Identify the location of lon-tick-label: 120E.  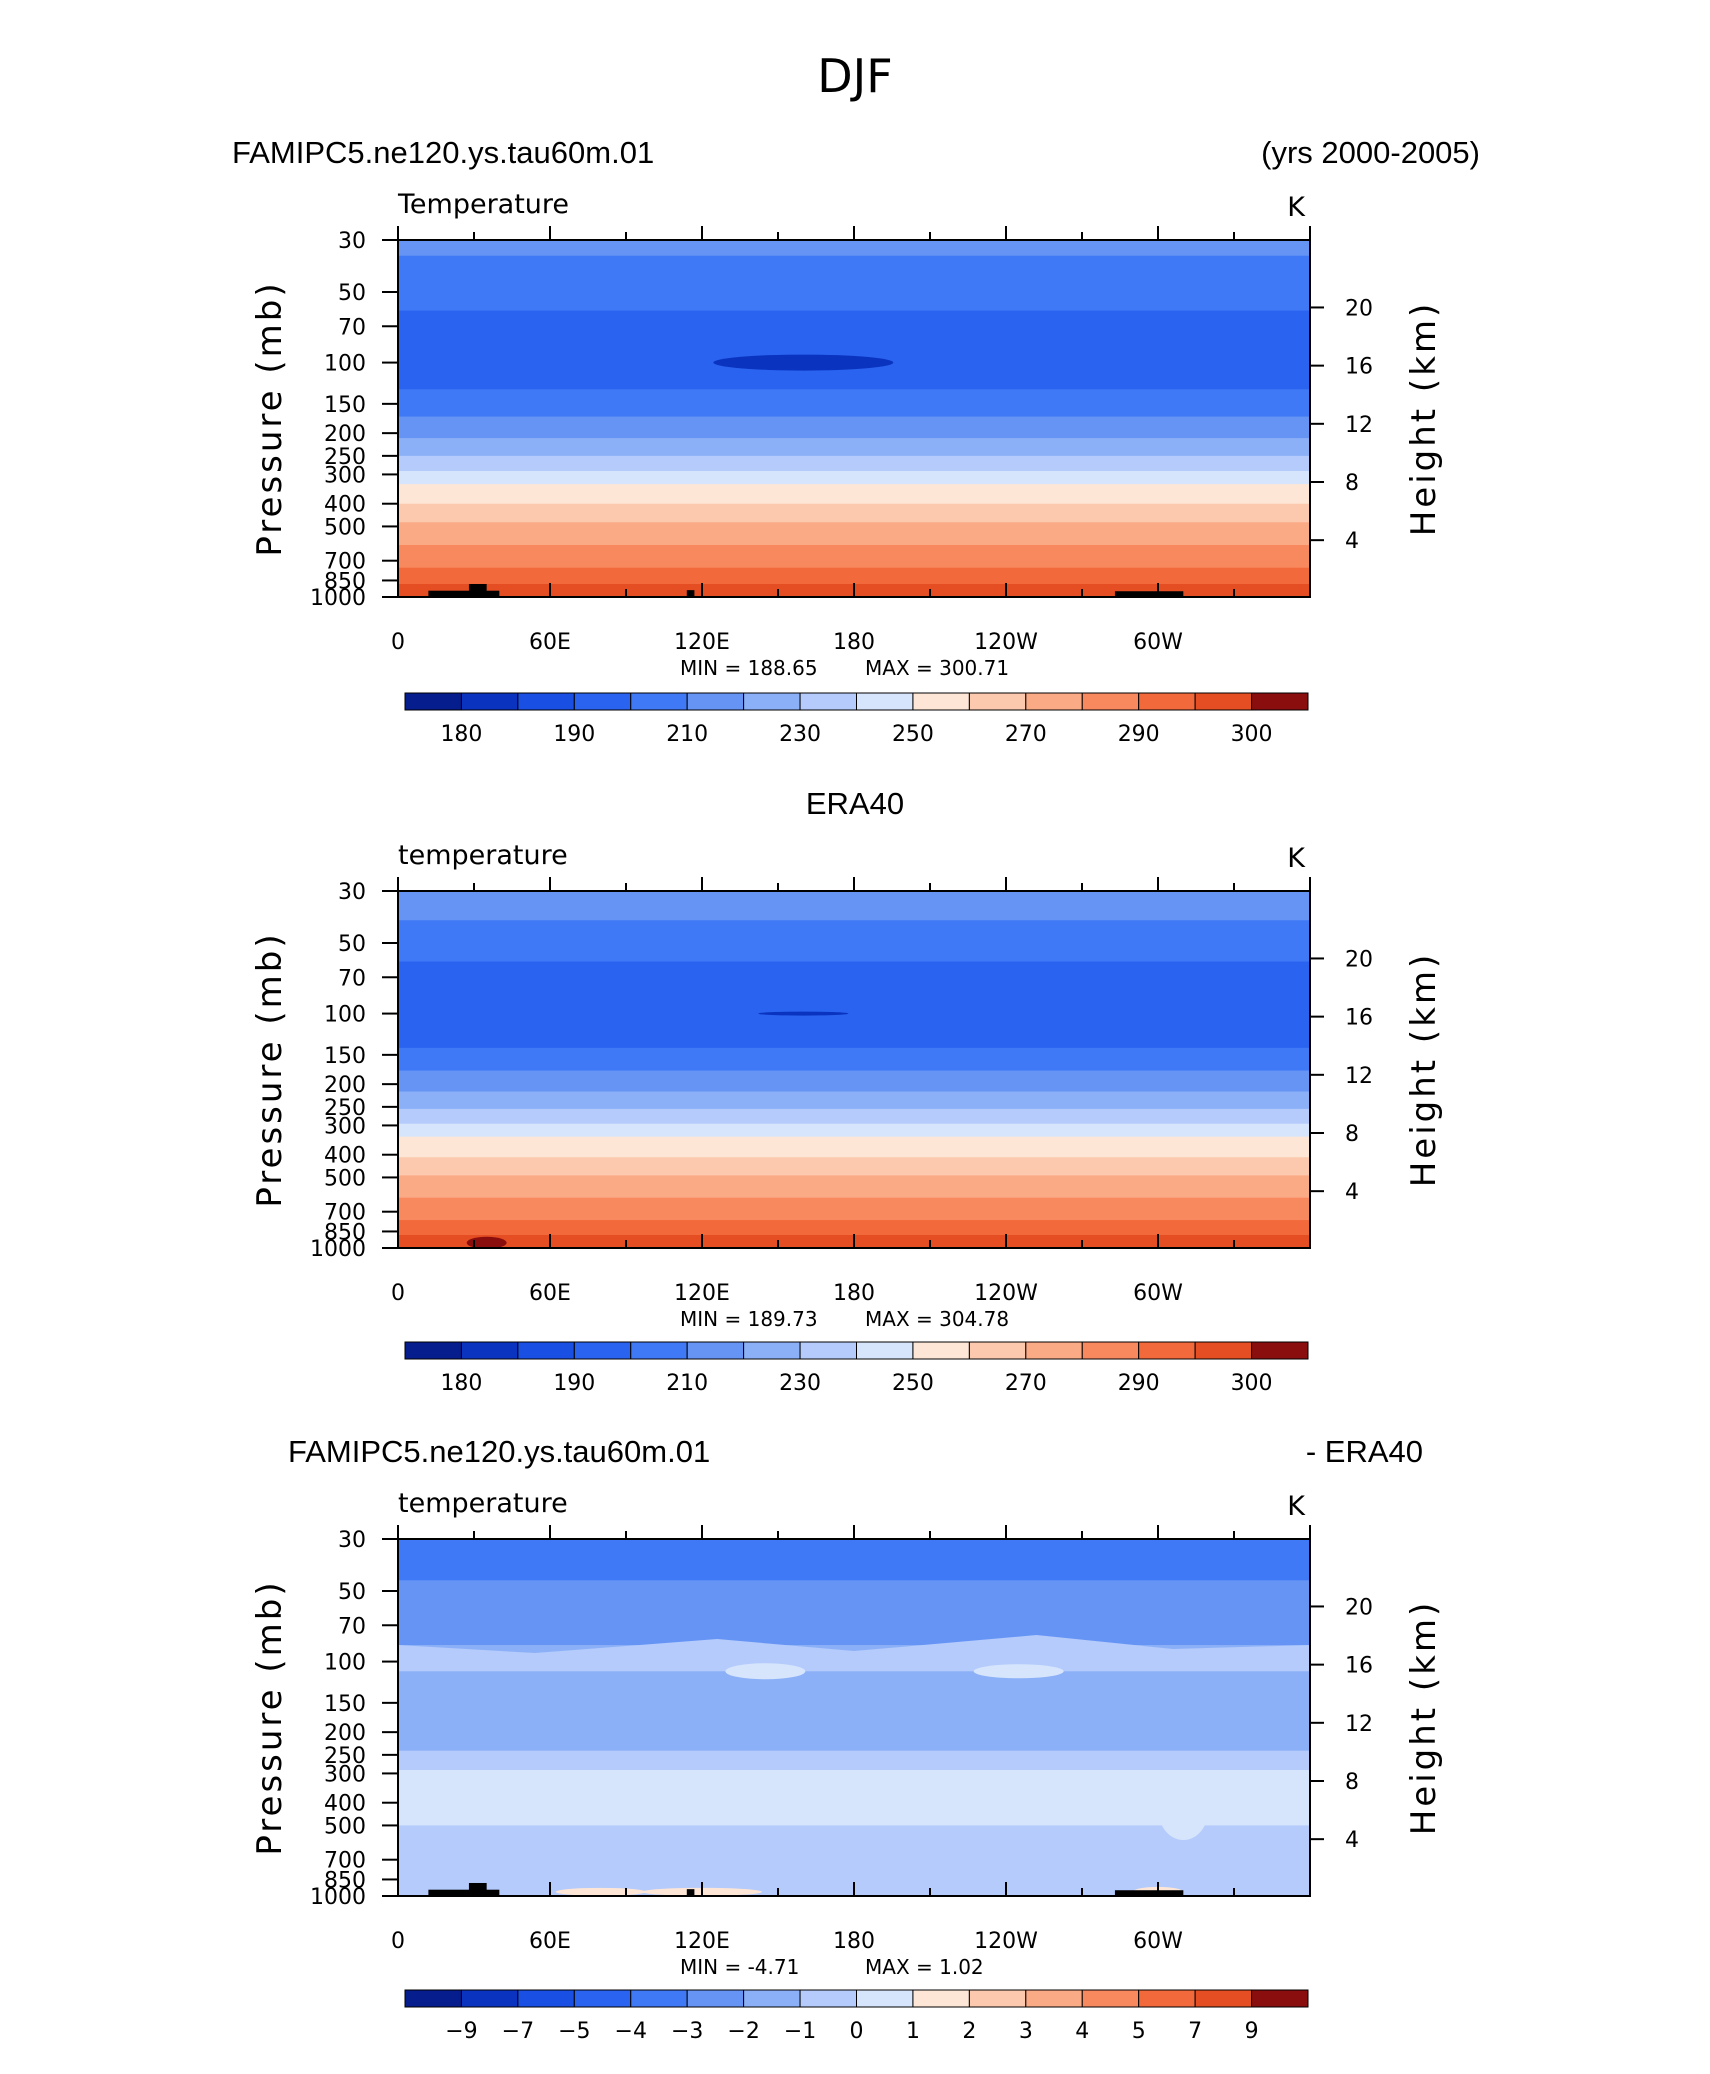
(702, 1941).